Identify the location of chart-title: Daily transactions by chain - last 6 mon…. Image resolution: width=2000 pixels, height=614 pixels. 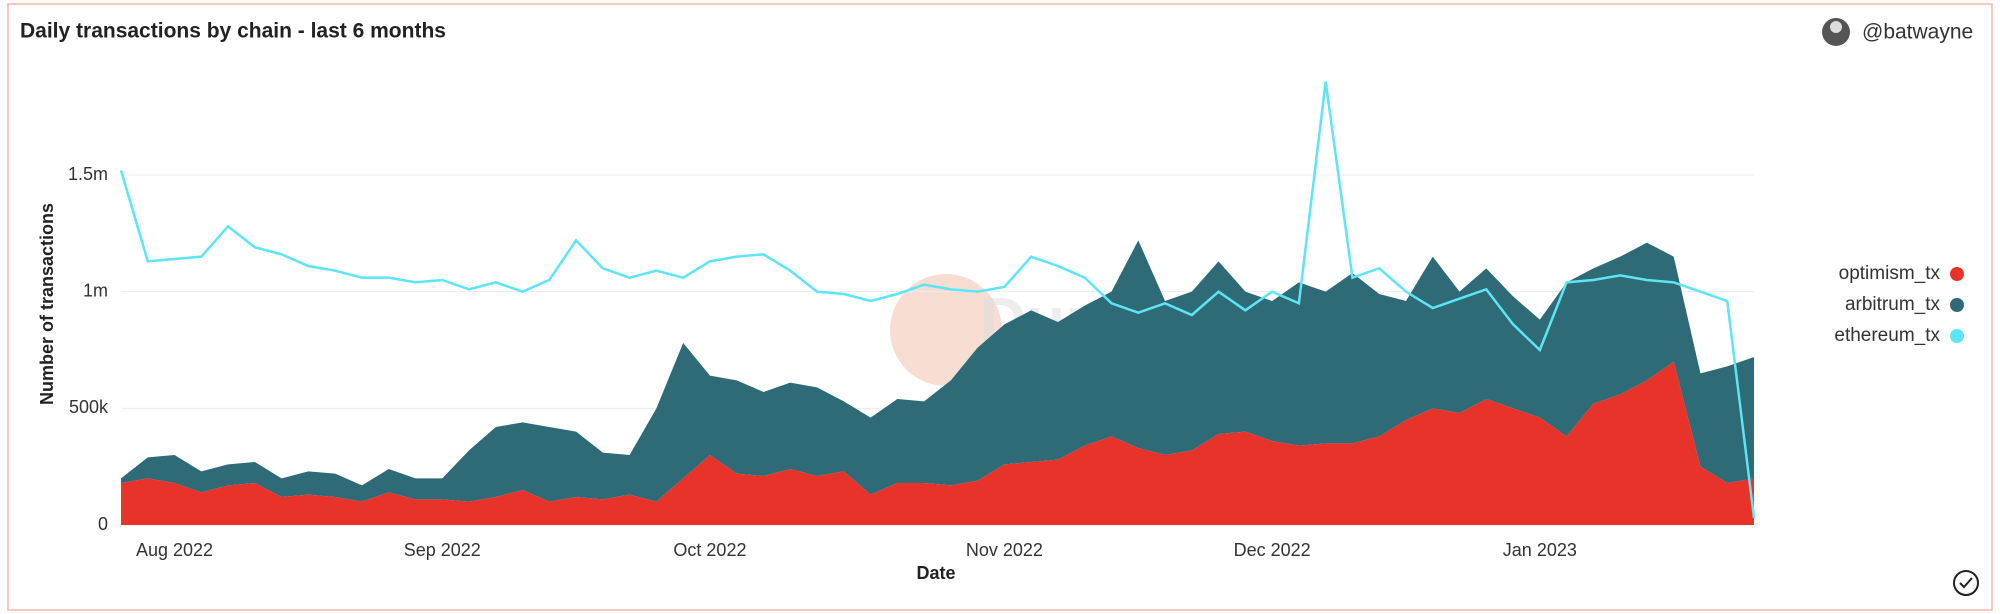
(233, 31).